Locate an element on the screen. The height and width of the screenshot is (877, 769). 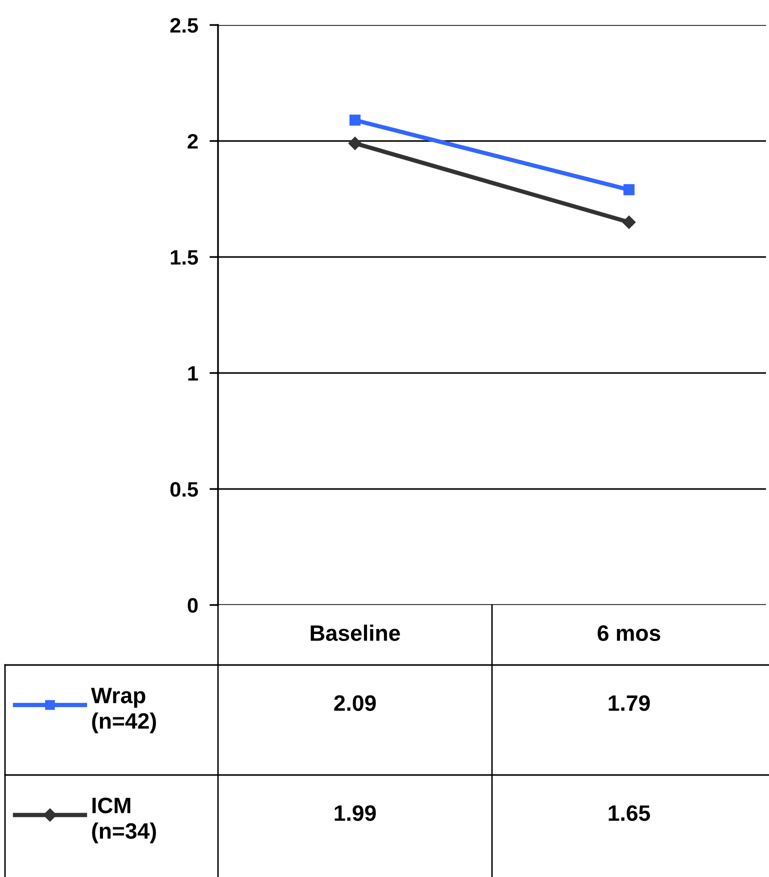
data-label: 1.65 is located at coordinates (629, 813).